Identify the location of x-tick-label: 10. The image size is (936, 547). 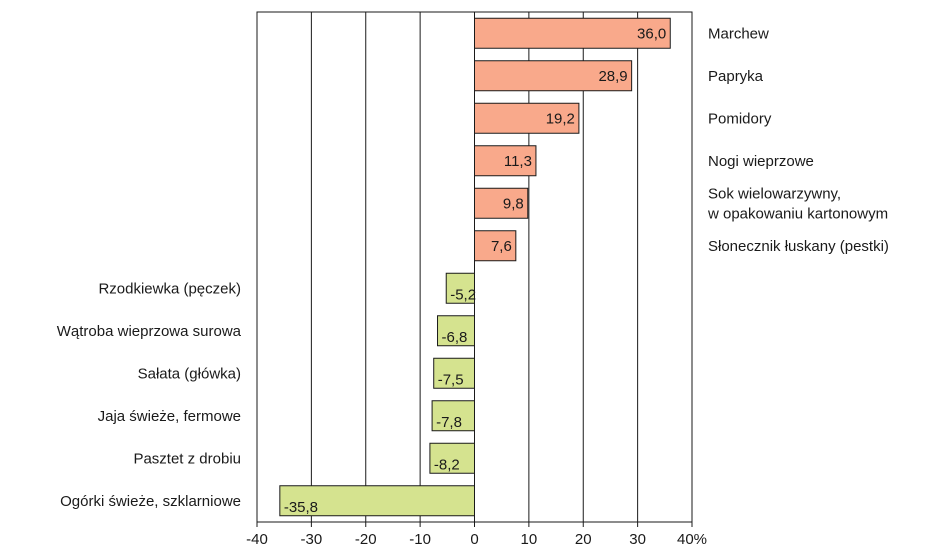
(529, 539).